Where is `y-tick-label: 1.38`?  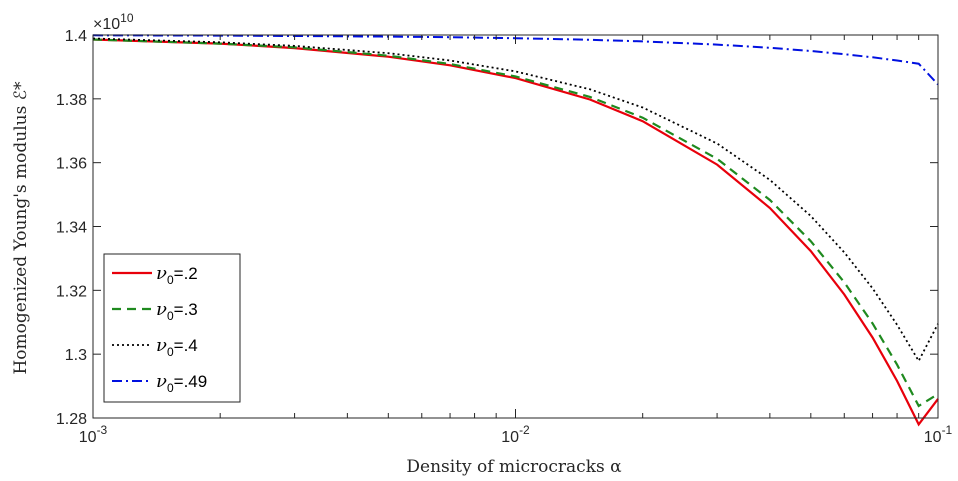
y-tick-label: 1.38 is located at coordinates (71, 100).